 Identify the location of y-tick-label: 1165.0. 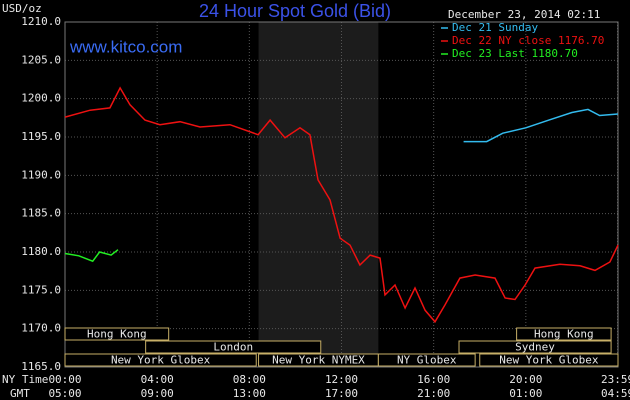
(41, 366).